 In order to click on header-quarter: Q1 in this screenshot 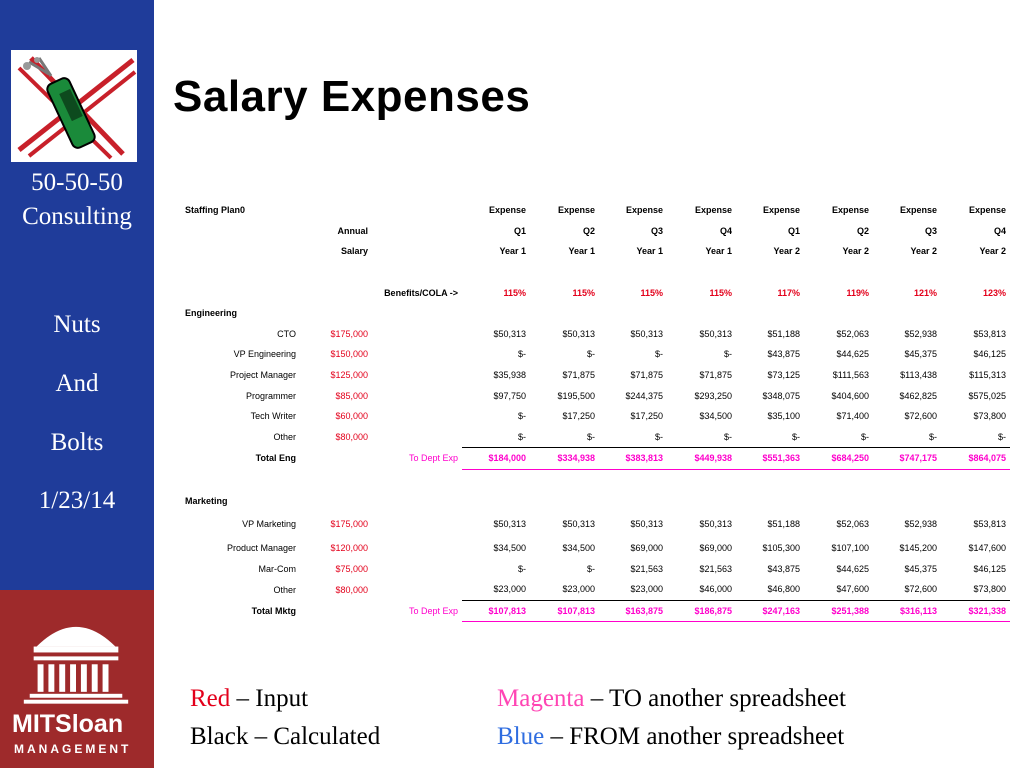, I will do `click(793, 230)`.